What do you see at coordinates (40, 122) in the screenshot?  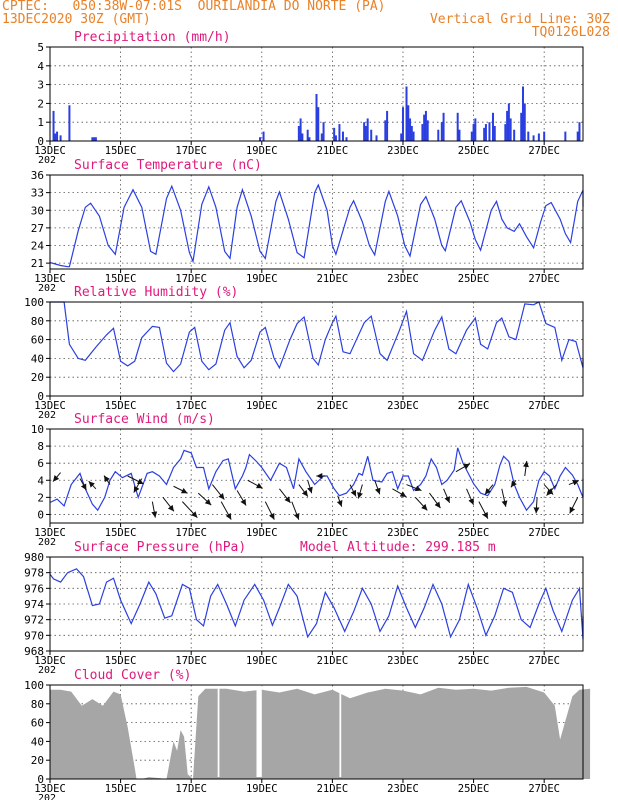 I see `y-tick-label: 1` at bounding box center [40, 122].